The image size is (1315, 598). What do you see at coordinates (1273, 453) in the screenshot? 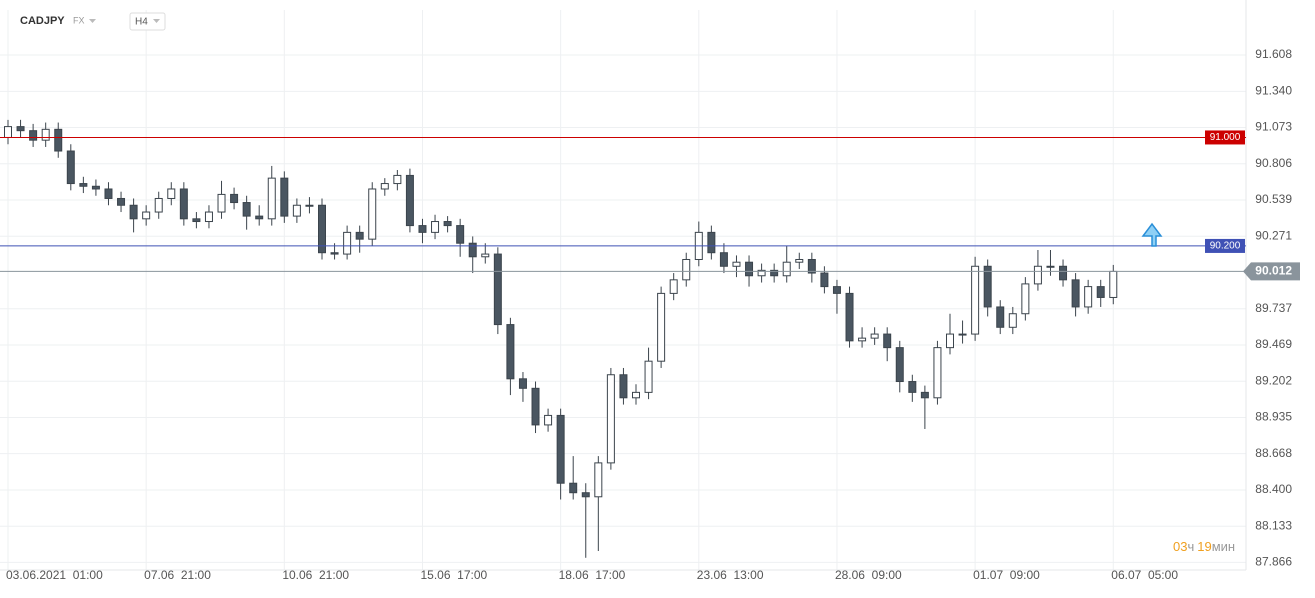
I see `y-tick-label: 88.668` at bounding box center [1273, 453].